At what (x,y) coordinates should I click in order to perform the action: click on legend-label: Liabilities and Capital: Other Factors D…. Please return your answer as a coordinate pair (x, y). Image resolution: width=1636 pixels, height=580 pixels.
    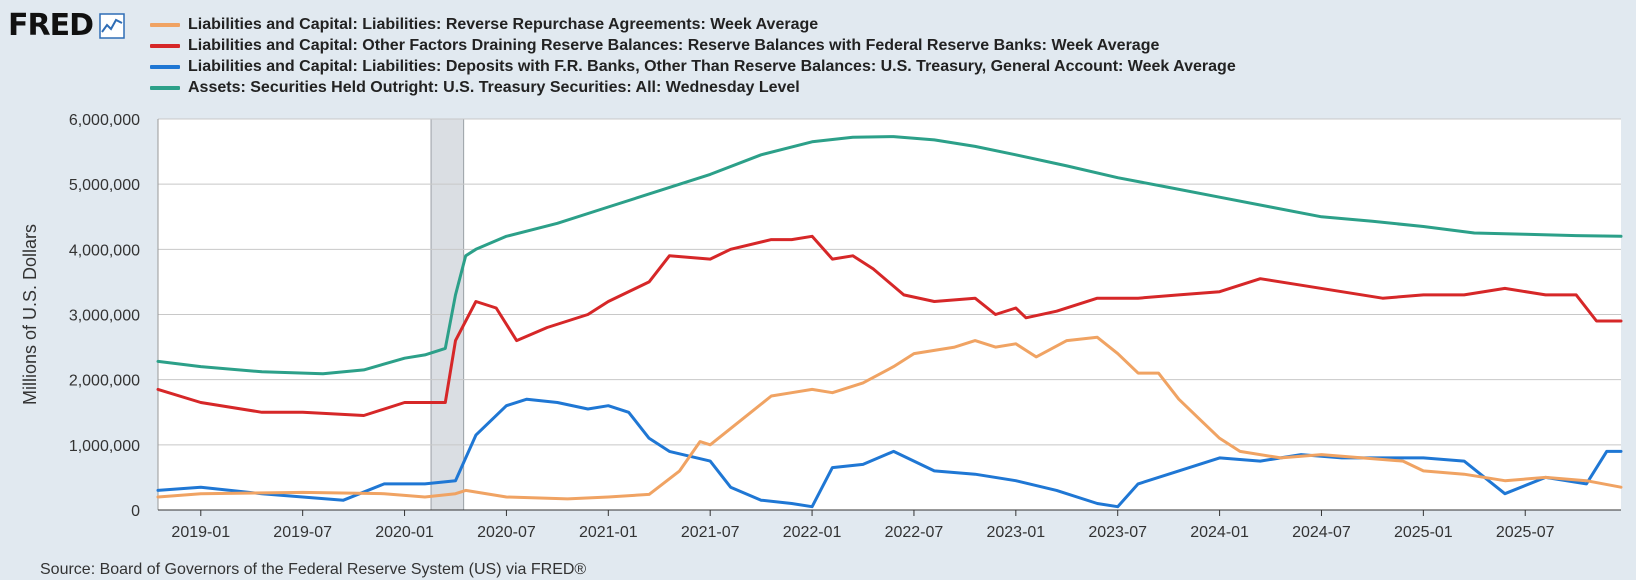
    Looking at the image, I should click on (674, 45).